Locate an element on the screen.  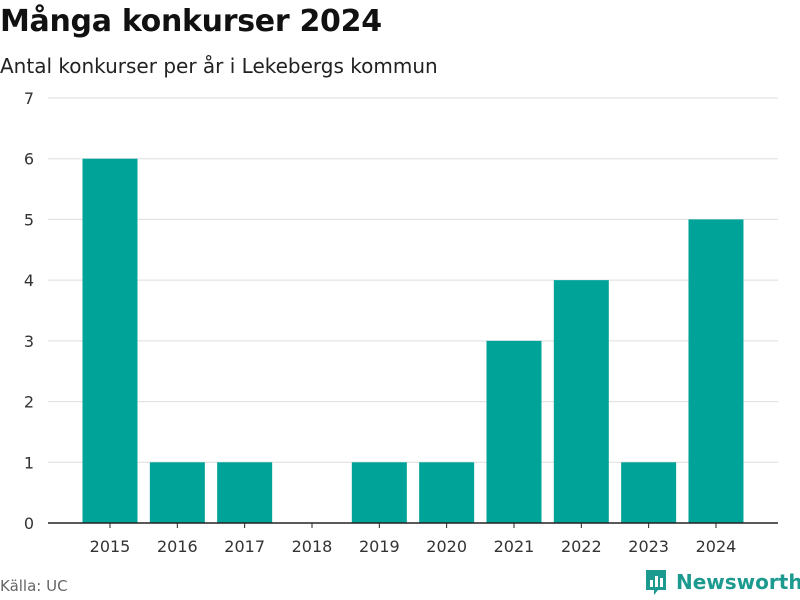
x-axis-ticks: 2015 2016 2017 2018 2019 2020 2021 2022 2023 2024 is located at coordinates (413, 539).